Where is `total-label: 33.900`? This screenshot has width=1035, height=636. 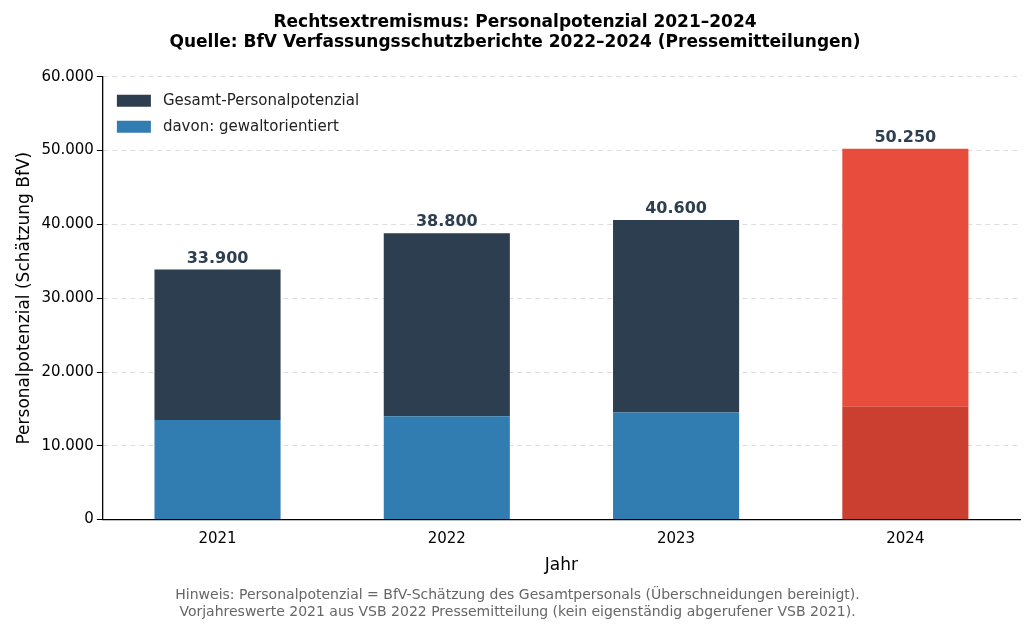 total-label: 33.900 is located at coordinates (217, 257).